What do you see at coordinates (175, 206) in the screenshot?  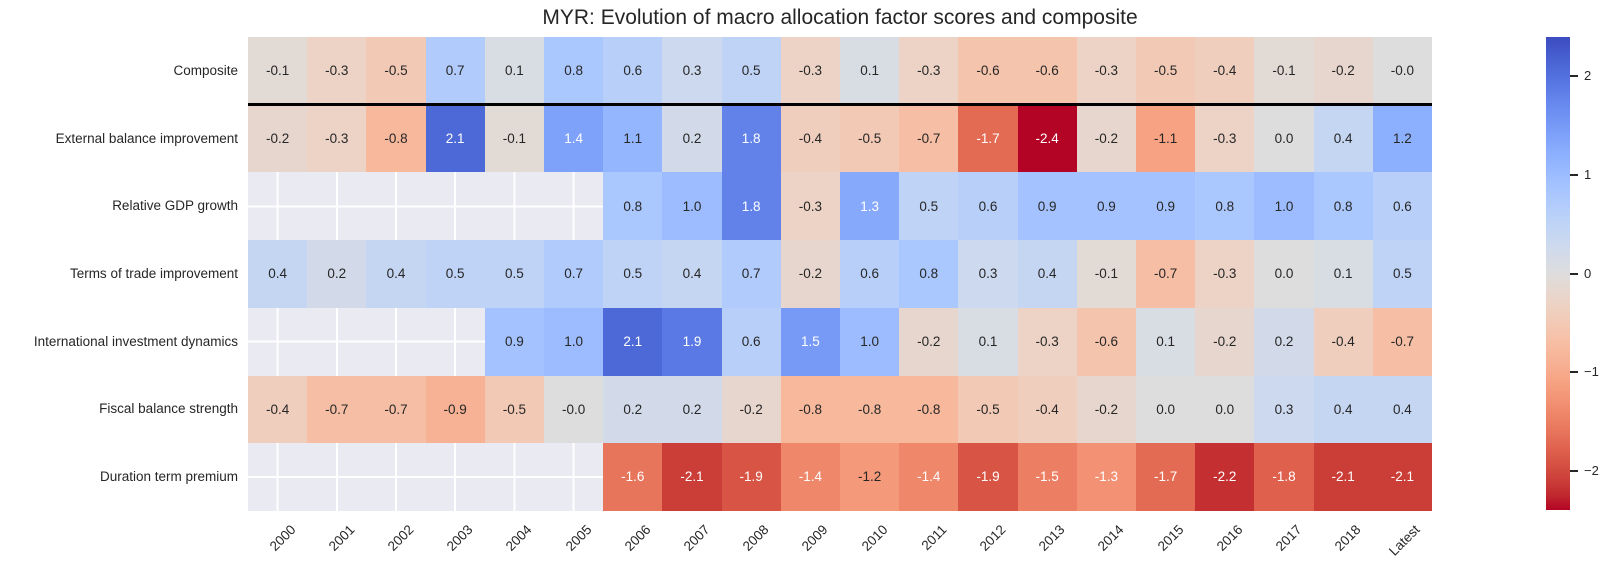 I see `row-label: Relative GDP growth` at bounding box center [175, 206].